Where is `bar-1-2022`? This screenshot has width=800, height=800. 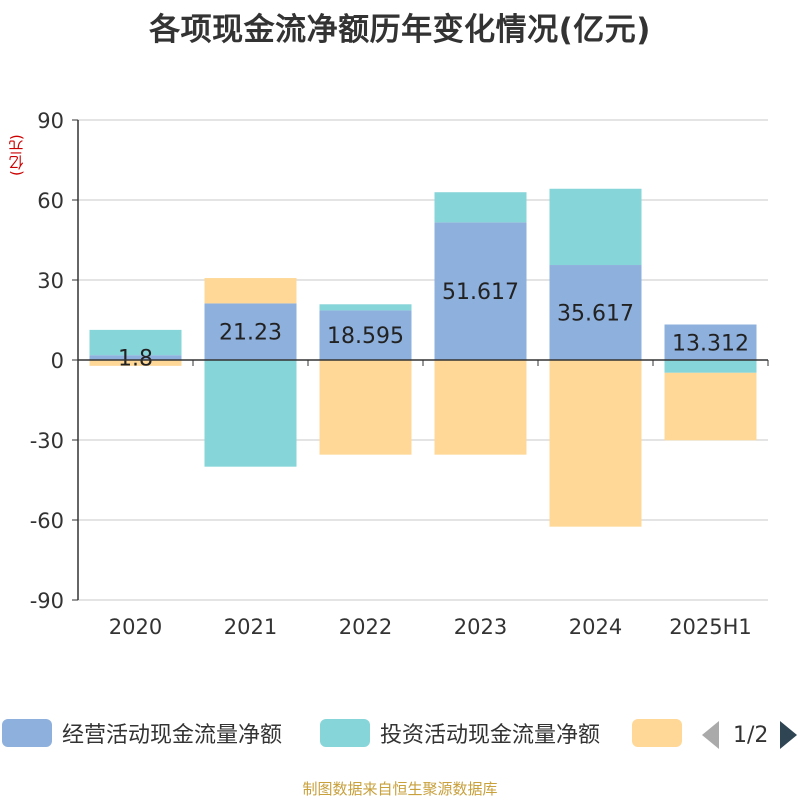 bar-1-2022 is located at coordinates (365, 335).